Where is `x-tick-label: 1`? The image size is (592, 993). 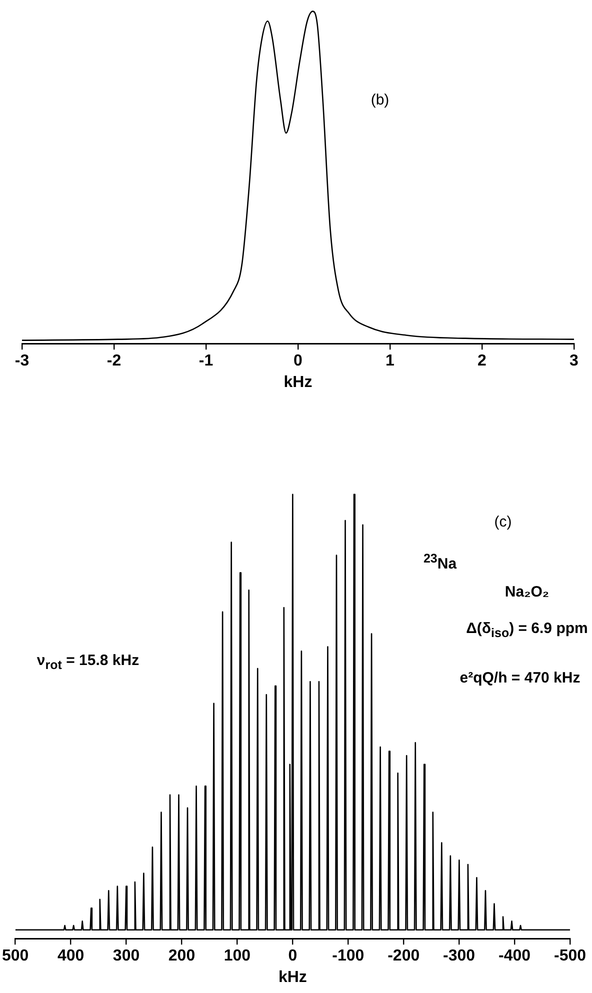 x-tick-label: 1 is located at coordinates (390, 361).